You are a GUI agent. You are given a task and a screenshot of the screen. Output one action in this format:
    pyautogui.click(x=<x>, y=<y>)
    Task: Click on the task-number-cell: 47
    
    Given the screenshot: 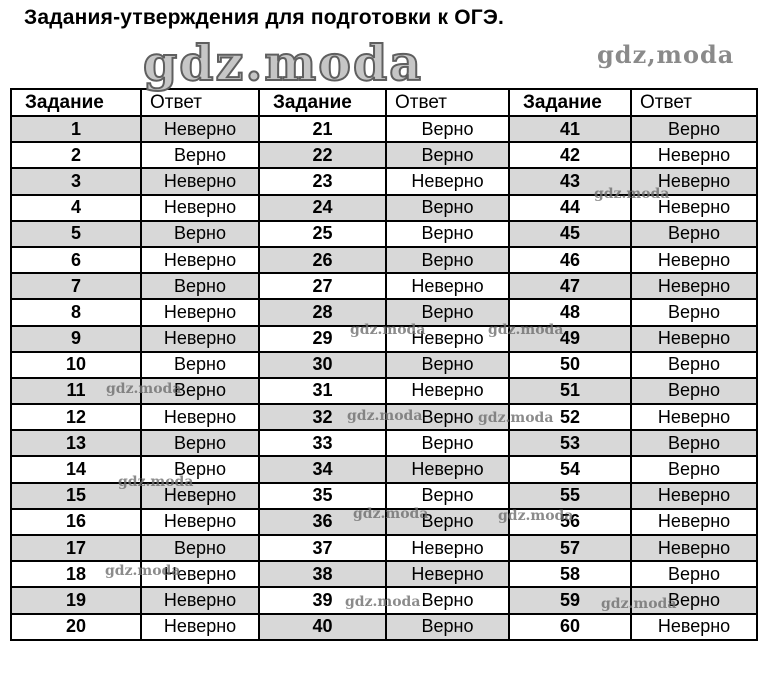 What is the action you would take?
    pyautogui.click(x=570, y=286)
    